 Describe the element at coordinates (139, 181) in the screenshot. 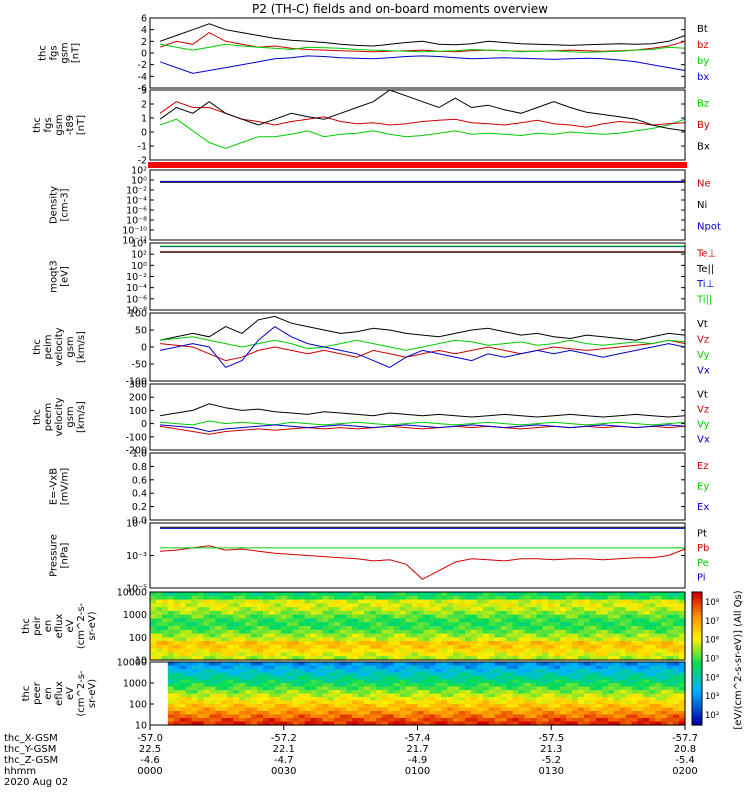

I see `ytick-label-density-1: 10⁰` at that location.